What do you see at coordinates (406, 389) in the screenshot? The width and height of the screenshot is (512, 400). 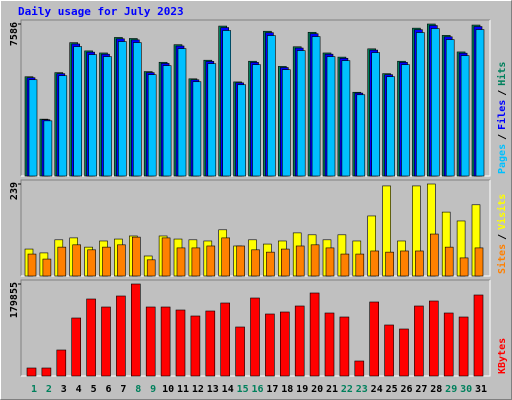 I see `x-tick-label: 26` at bounding box center [406, 389].